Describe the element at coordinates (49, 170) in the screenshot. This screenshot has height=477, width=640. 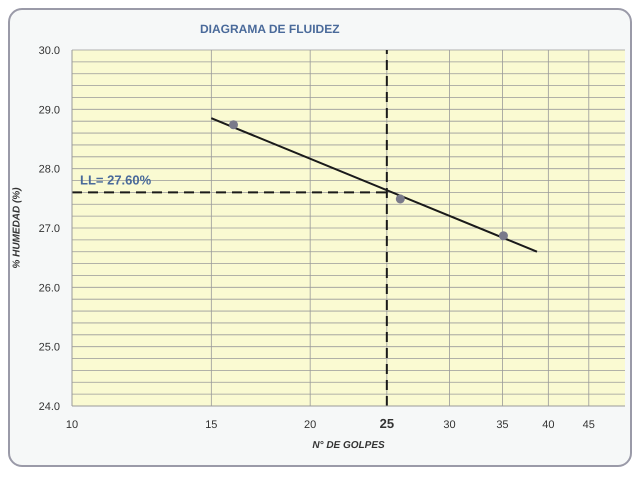
I see `y-tick-label: 28.0` at that location.